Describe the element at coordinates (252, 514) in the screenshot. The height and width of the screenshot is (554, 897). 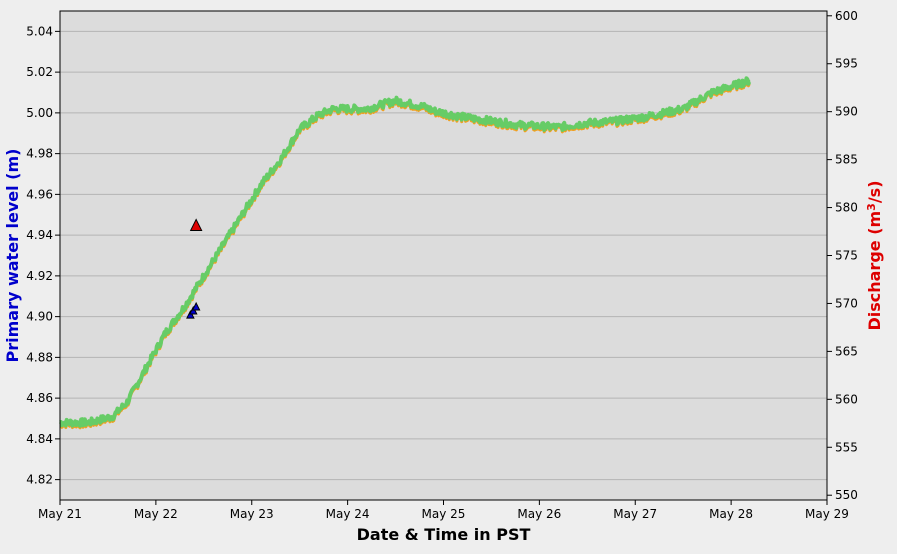
I see `x-axis-tick-label: May 23` at that location.